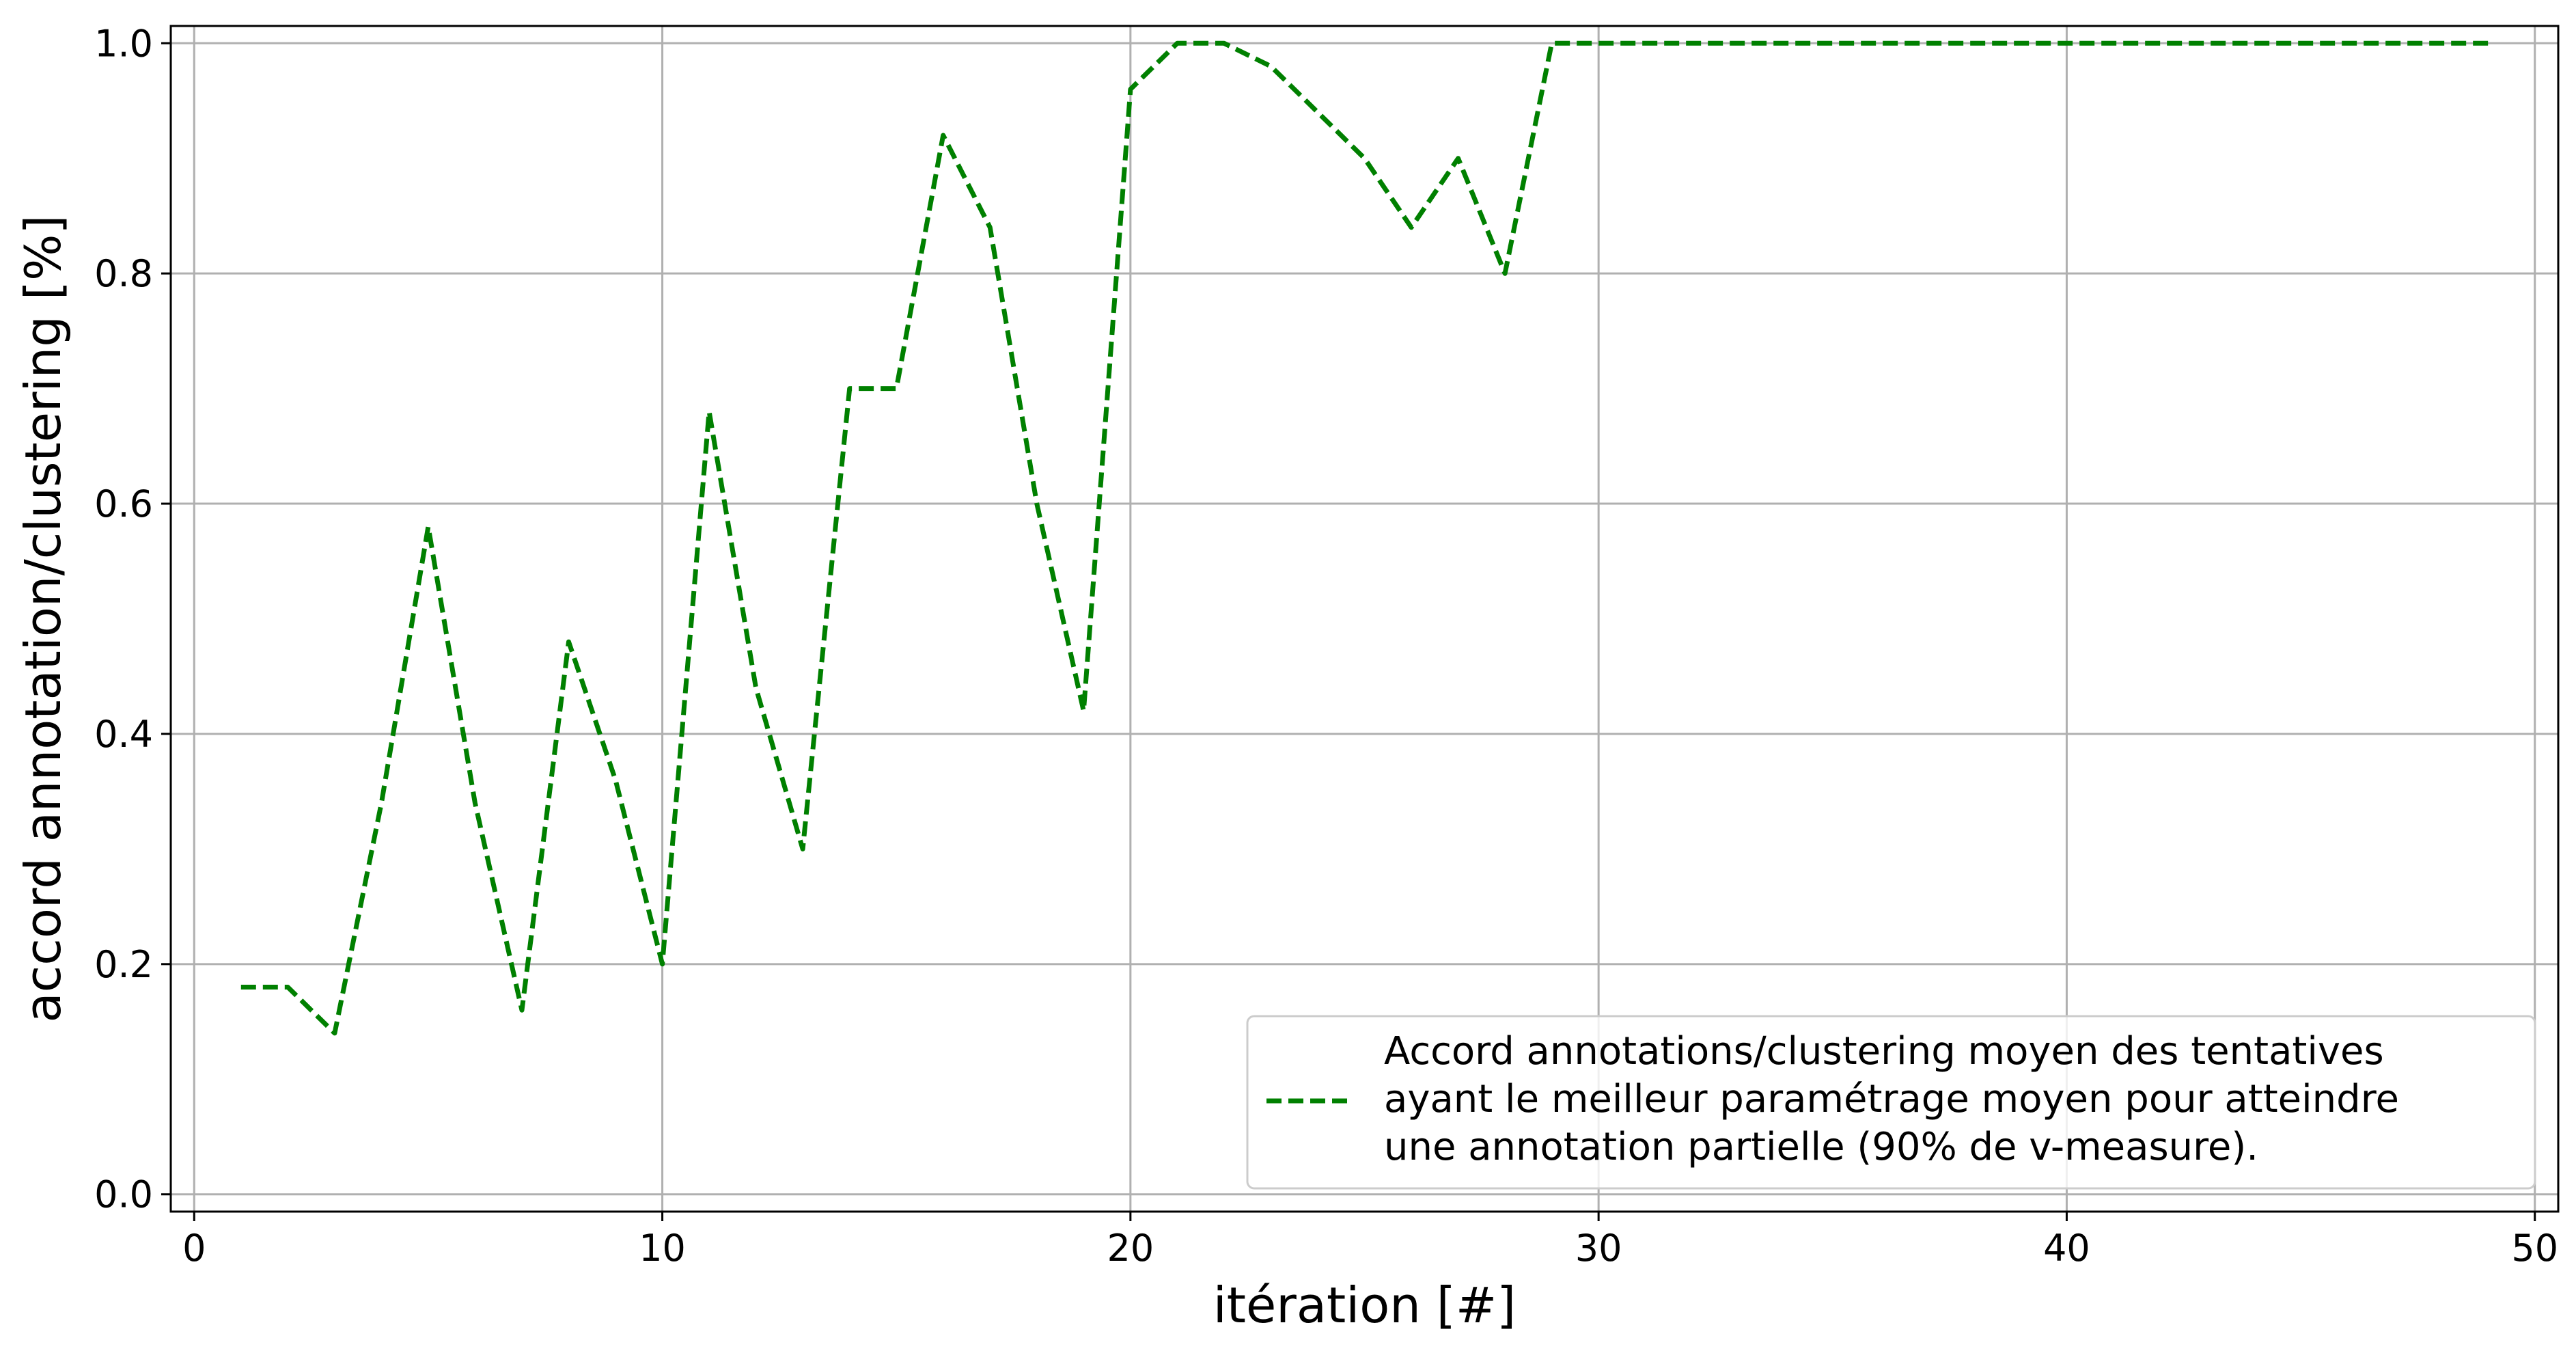  Describe the element at coordinates (123, 504) in the screenshot. I see `y-tick-label: 0.6` at that location.